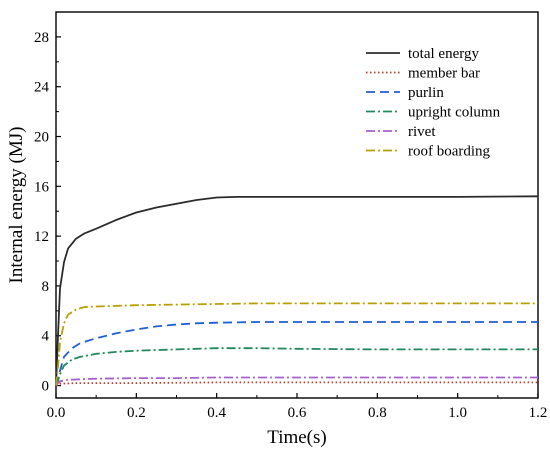 This screenshot has width=550, height=460. Describe the element at coordinates (296, 437) in the screenshot. I see `x-axis-title: Time(s)` at that location.